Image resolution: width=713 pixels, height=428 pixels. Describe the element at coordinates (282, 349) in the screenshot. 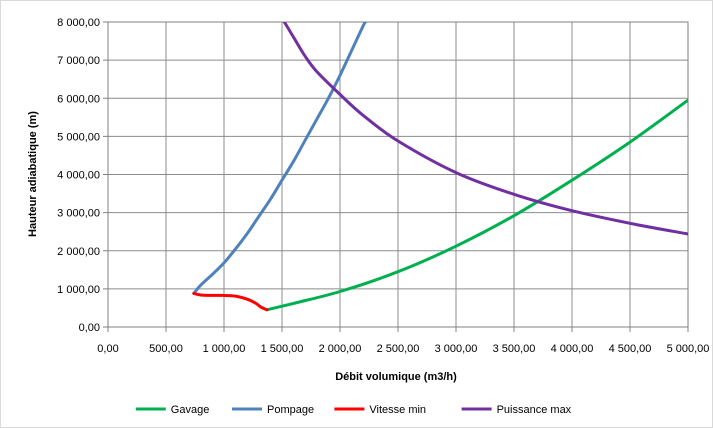

I see `x-tick-label: 1 500,00` at that location.